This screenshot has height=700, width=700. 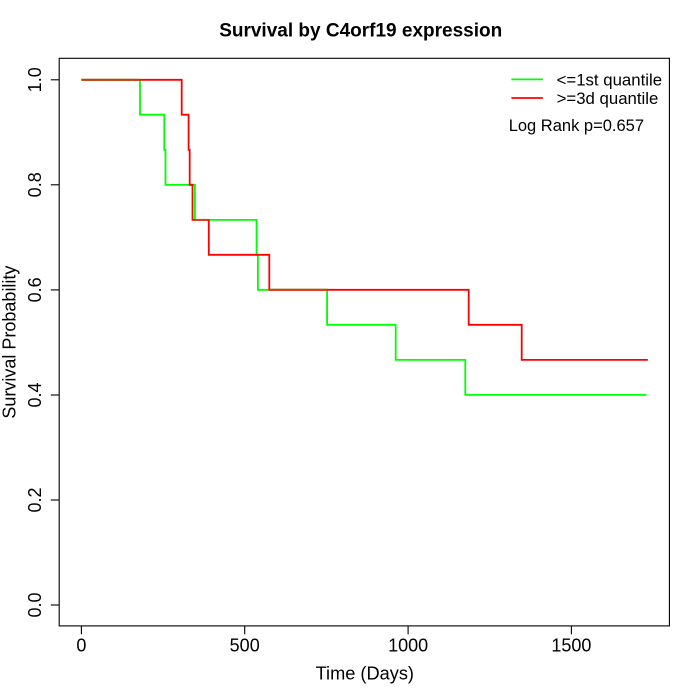 I want to click on svg-text: <=1st quantile, so click(x=609, y=80).